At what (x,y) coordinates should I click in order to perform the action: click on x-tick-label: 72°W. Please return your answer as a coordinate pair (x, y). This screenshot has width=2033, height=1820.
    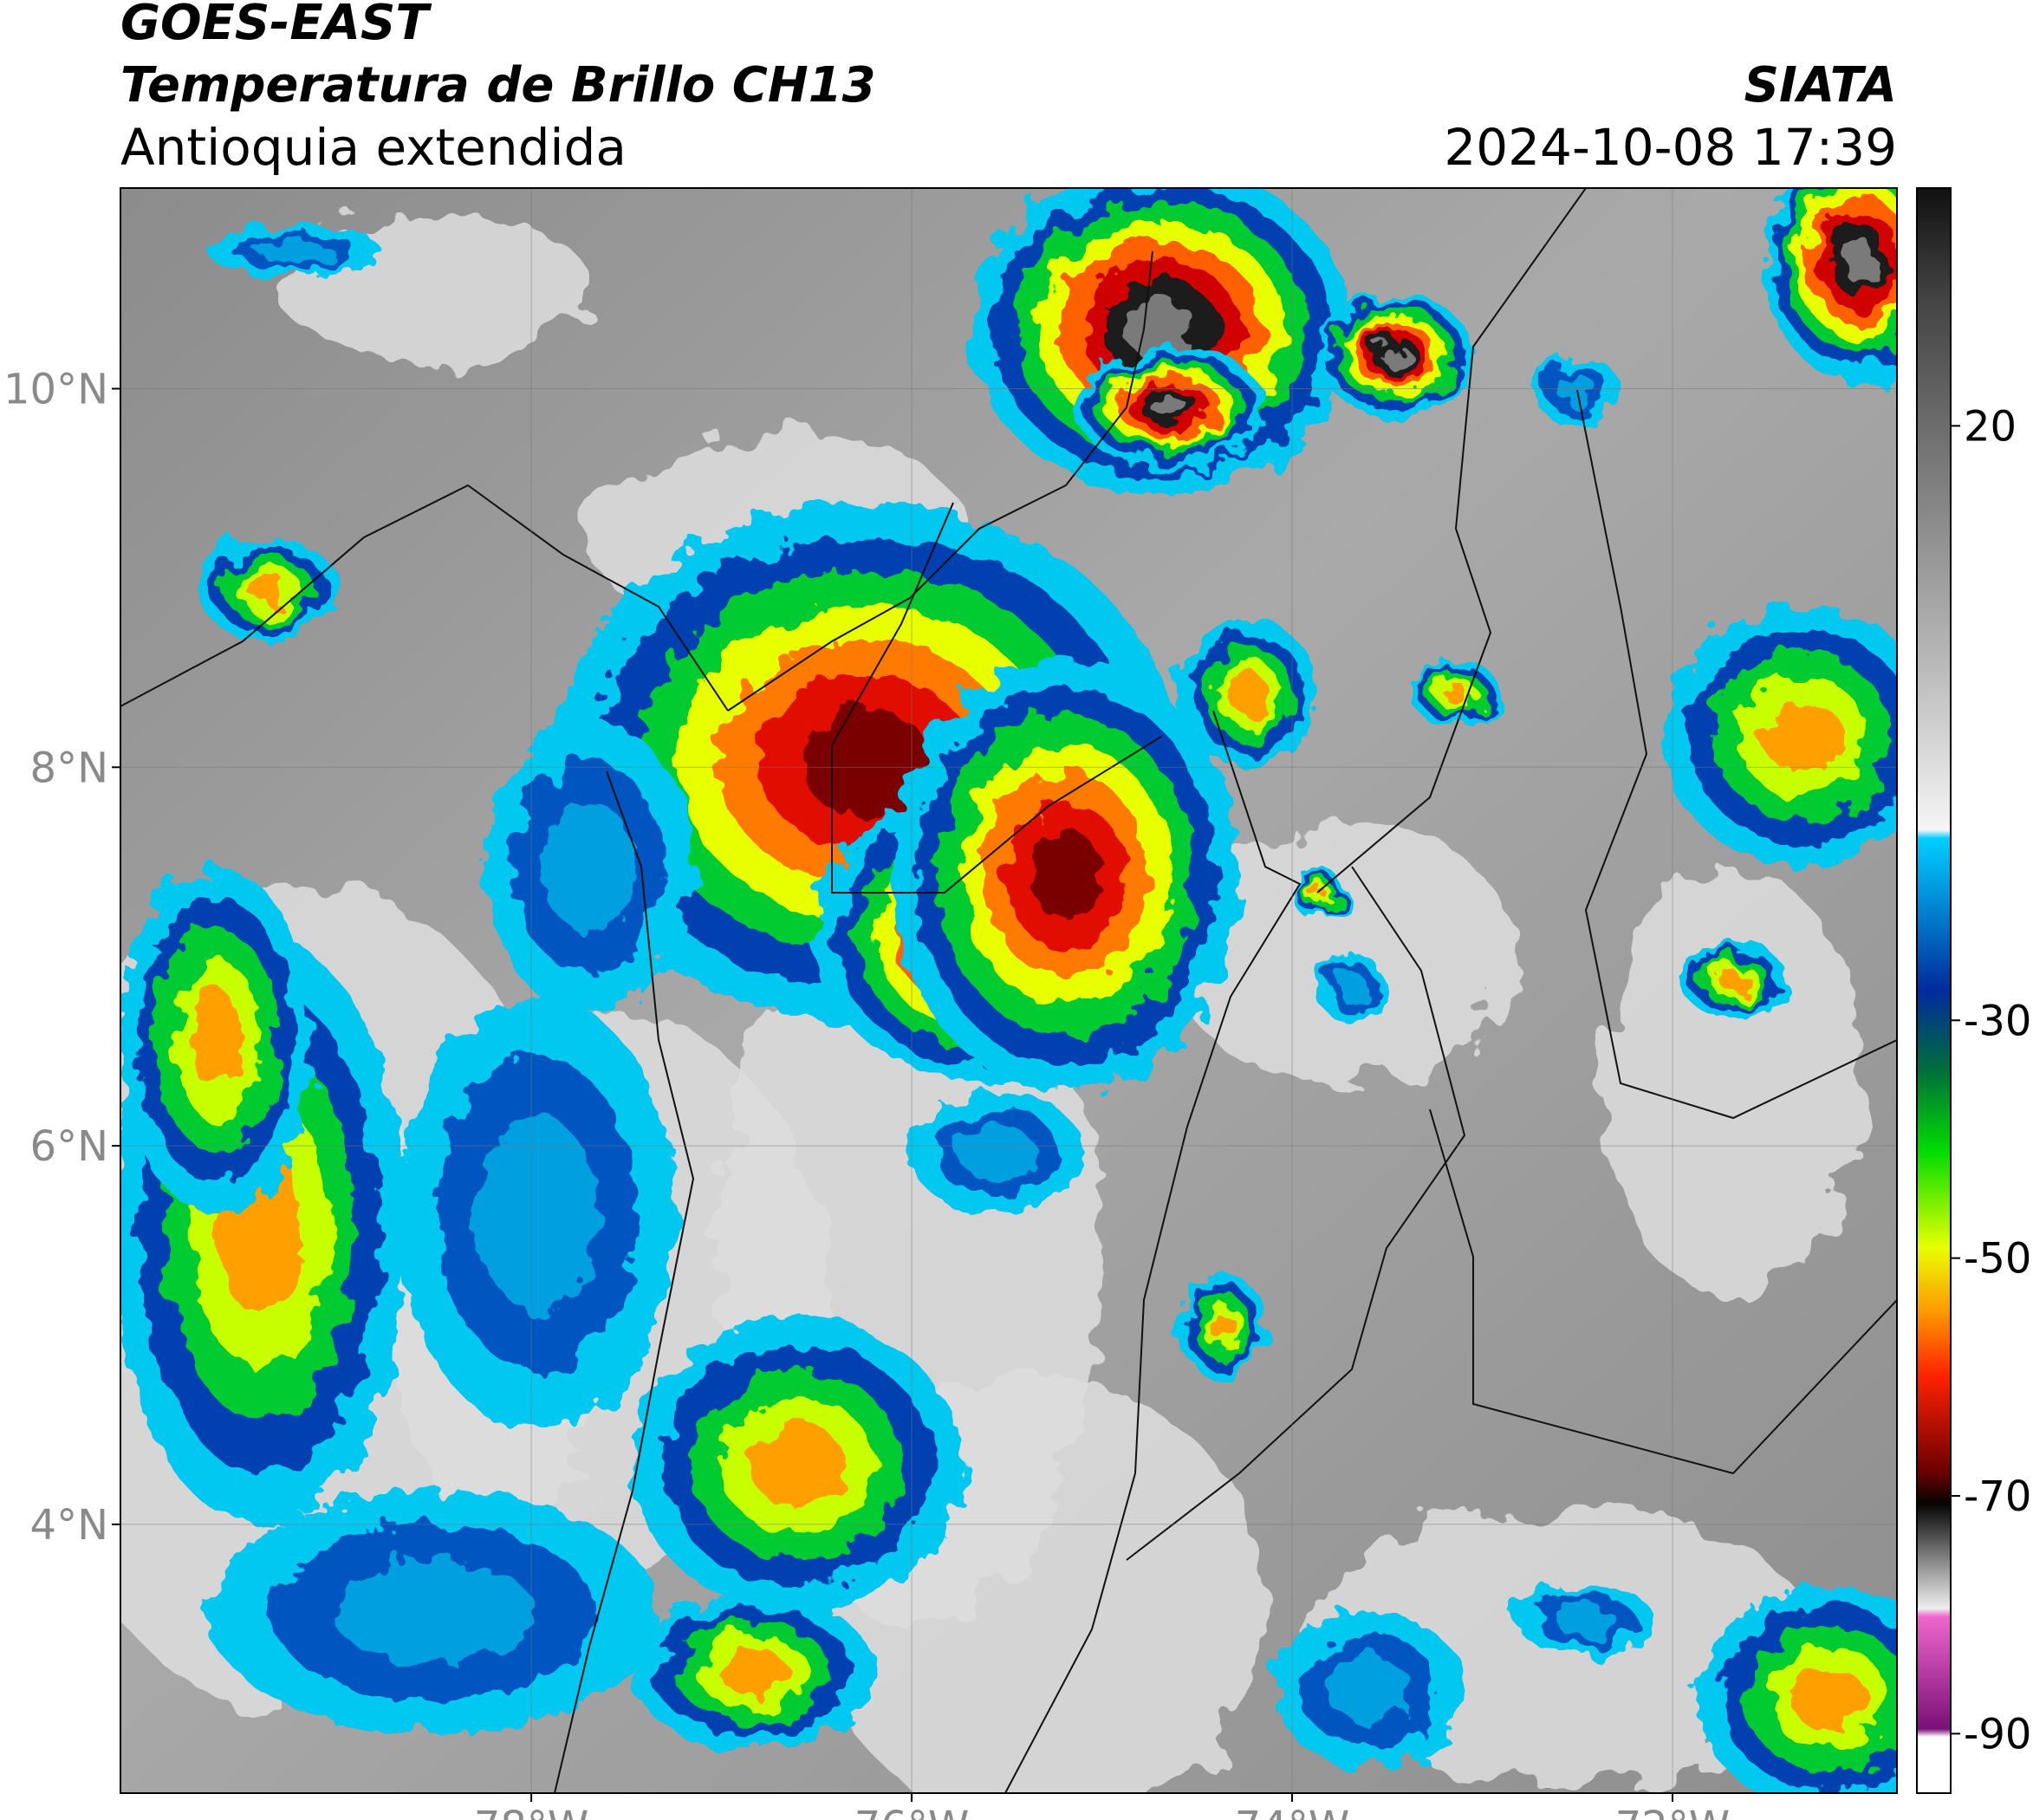
    Looking at the image, I should click on (1673, 1811).